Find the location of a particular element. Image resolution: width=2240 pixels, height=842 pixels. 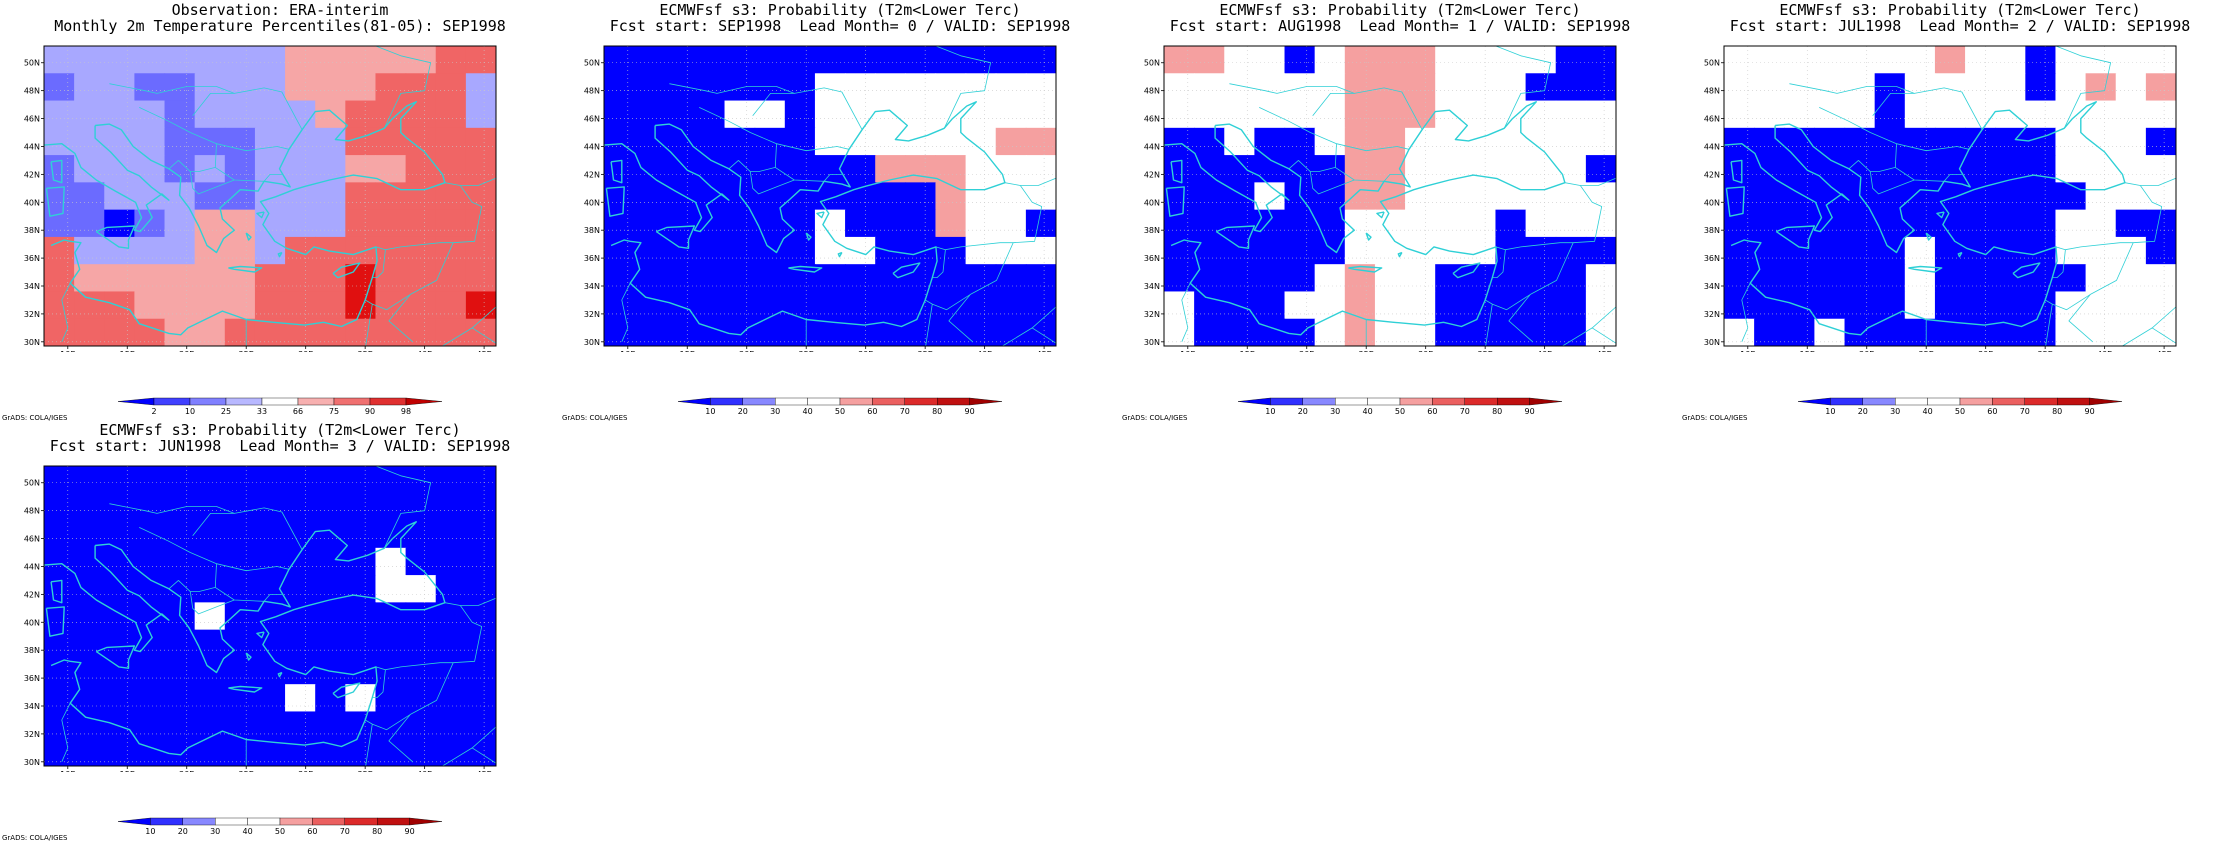

lat-label: 46N is located at coordinates (32, 119).